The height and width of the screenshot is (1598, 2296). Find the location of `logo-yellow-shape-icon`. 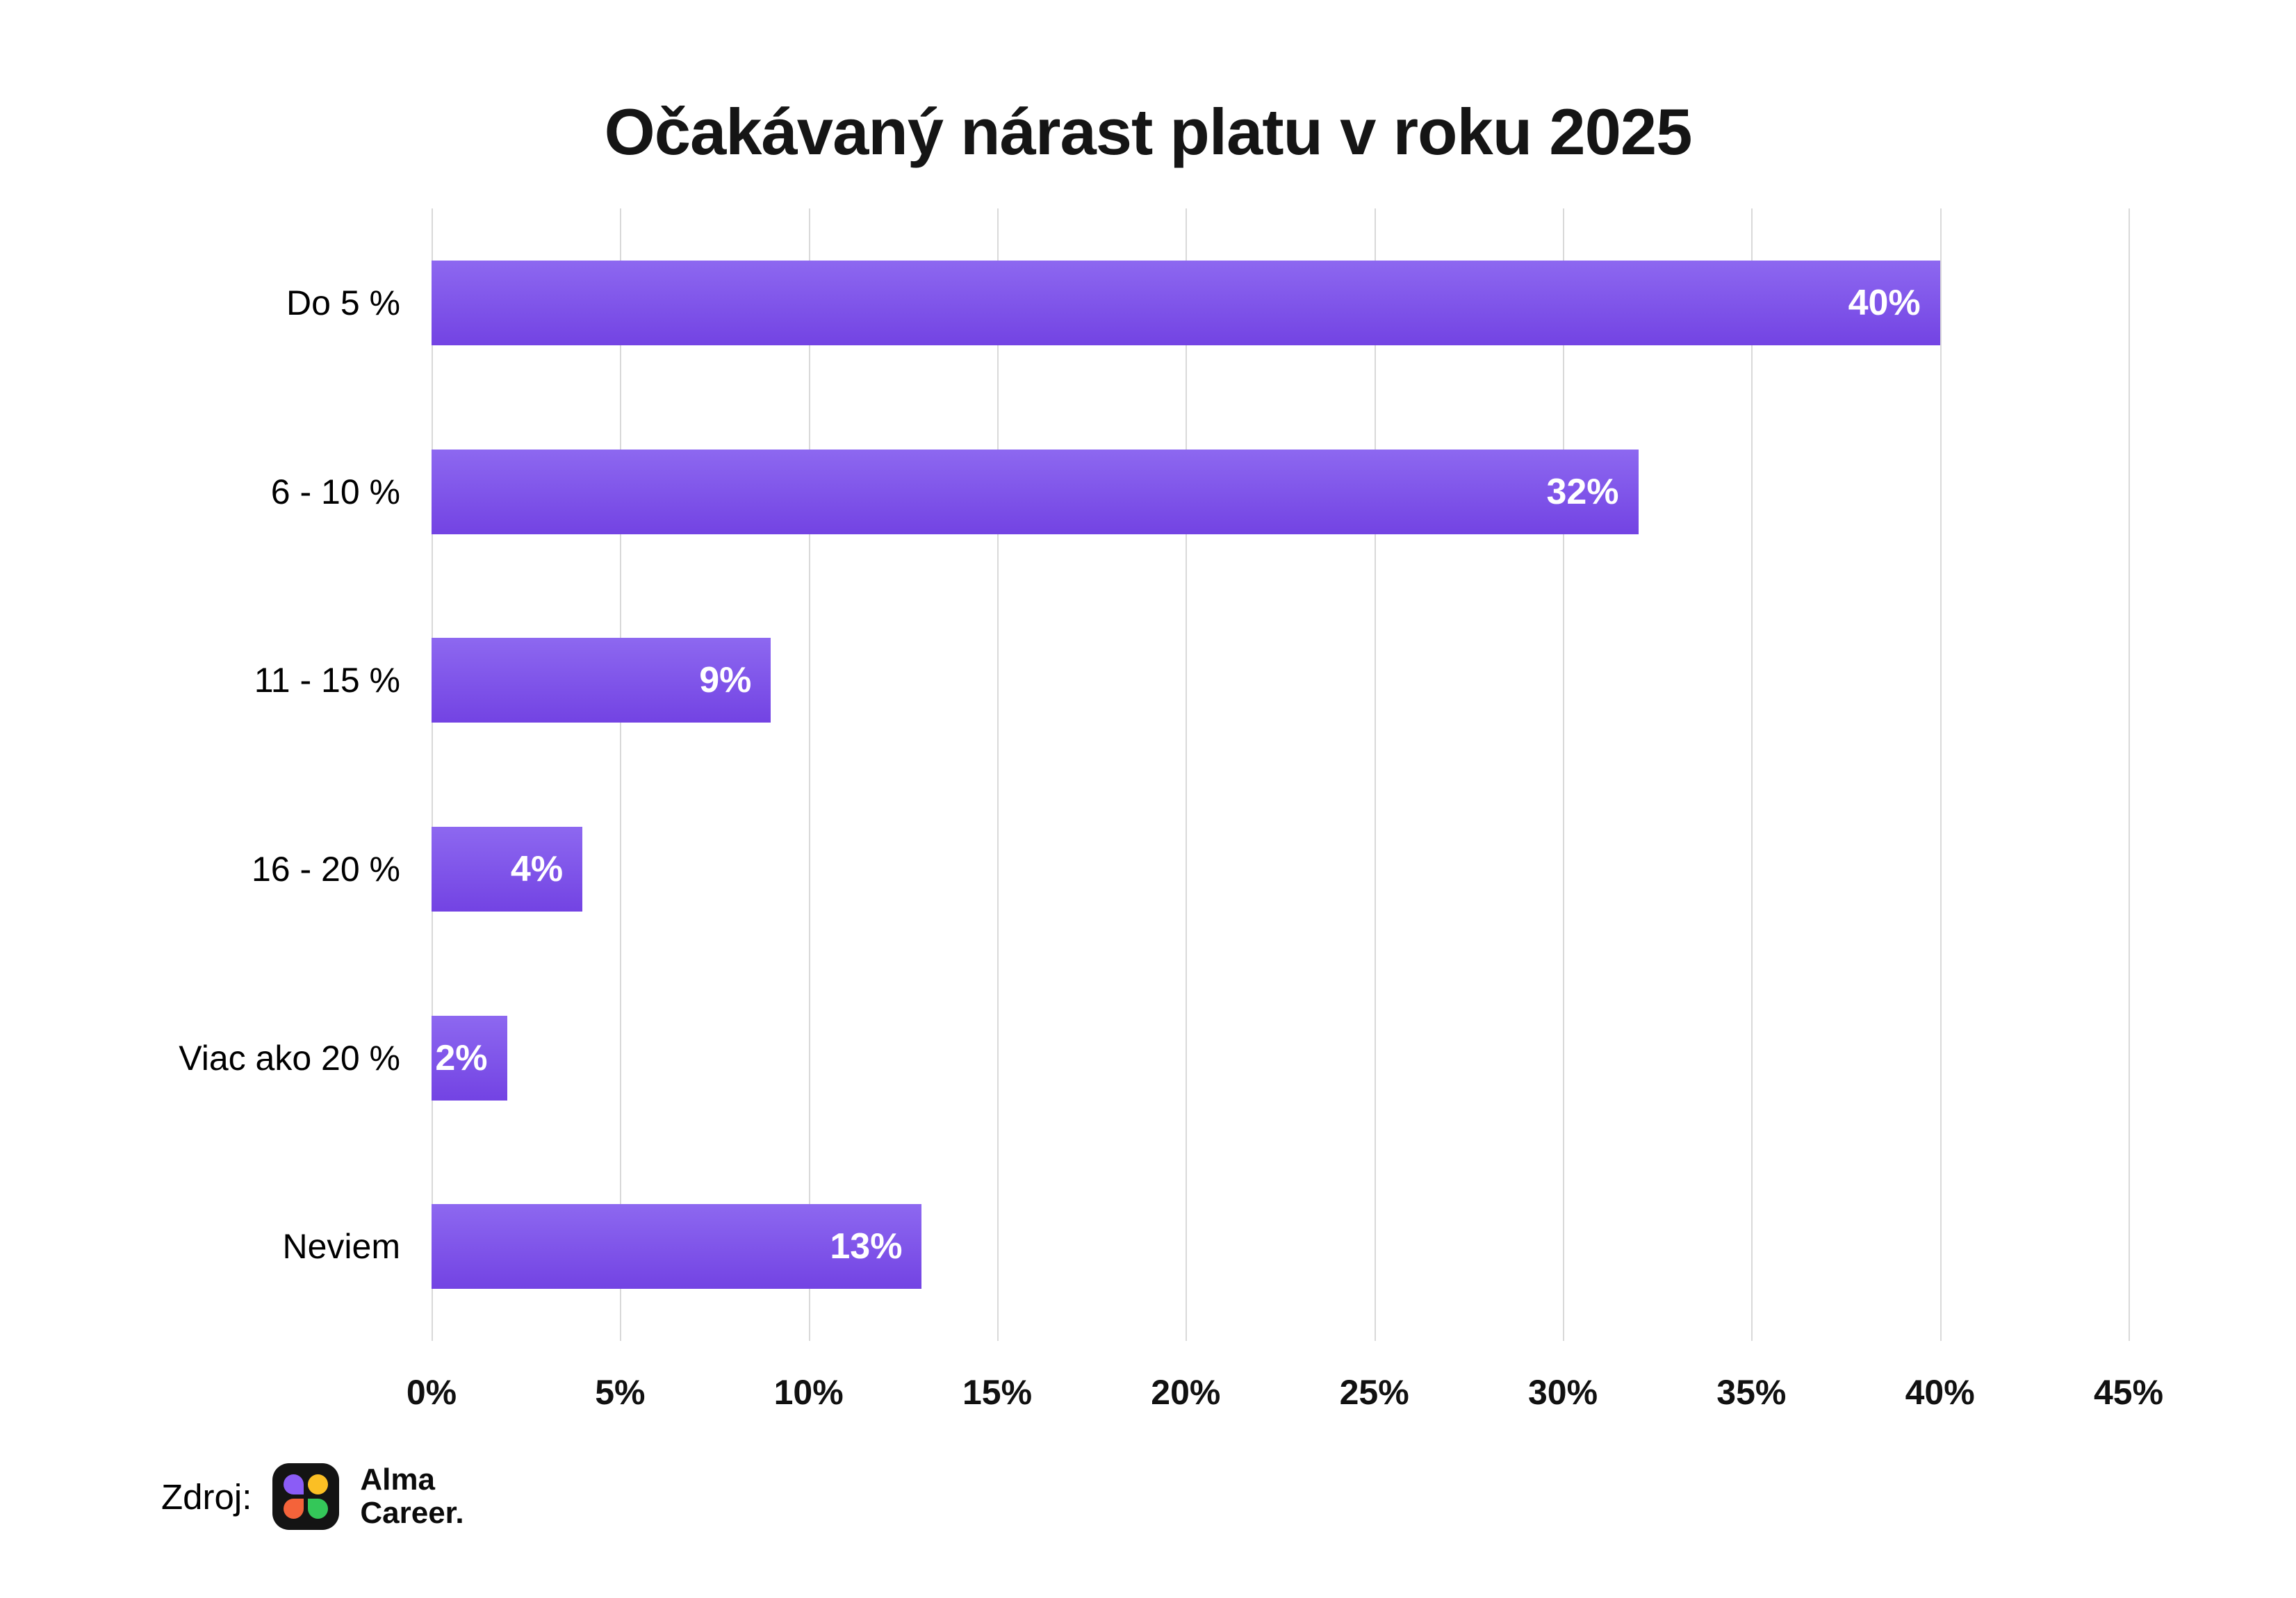

logo-yellow-shape-icon is located at coordinates (318, 1485).